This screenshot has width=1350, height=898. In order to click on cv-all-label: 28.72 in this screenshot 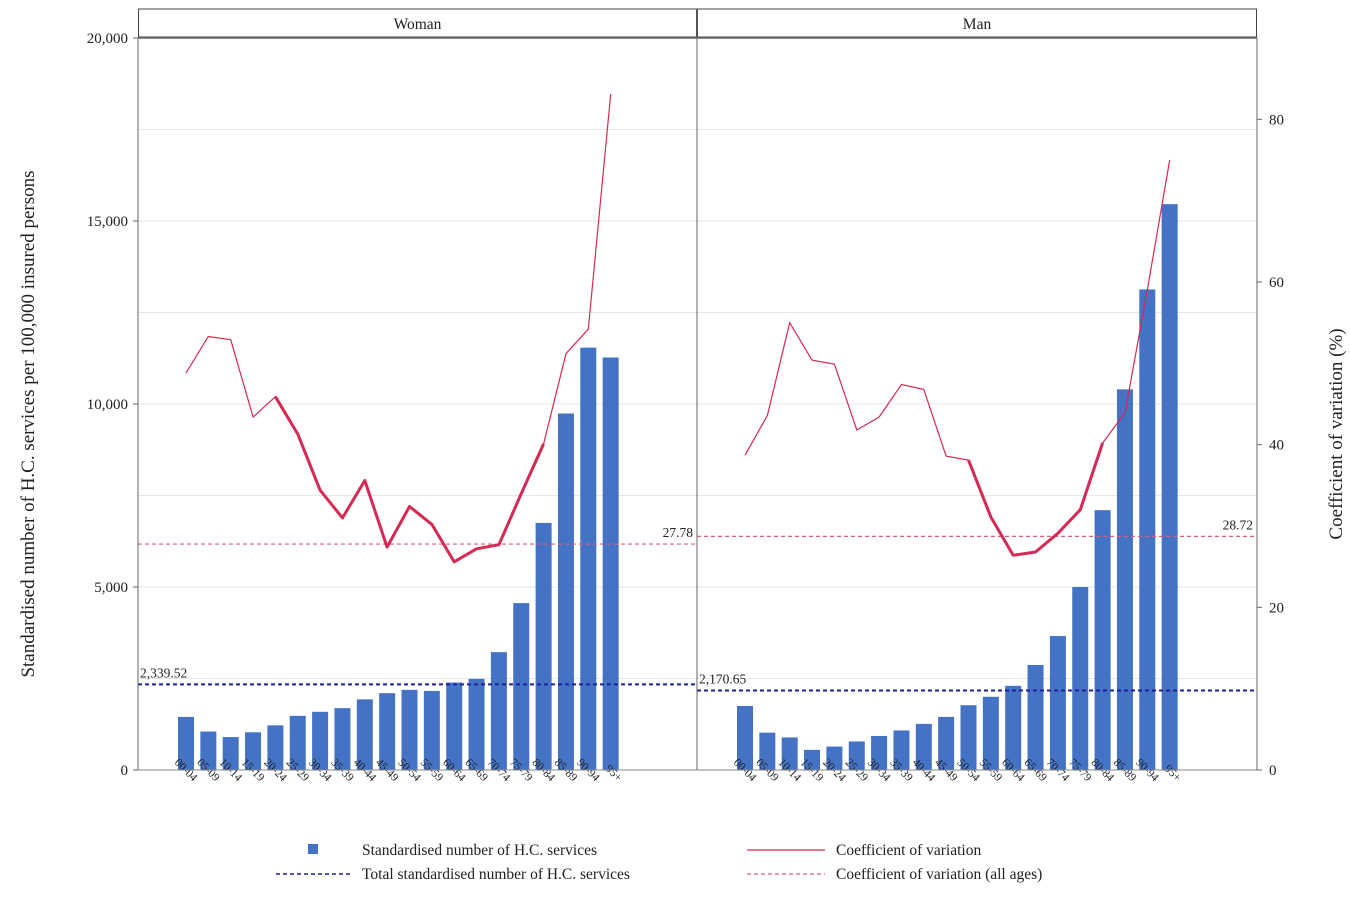, I will do `click(1238, 524)`.